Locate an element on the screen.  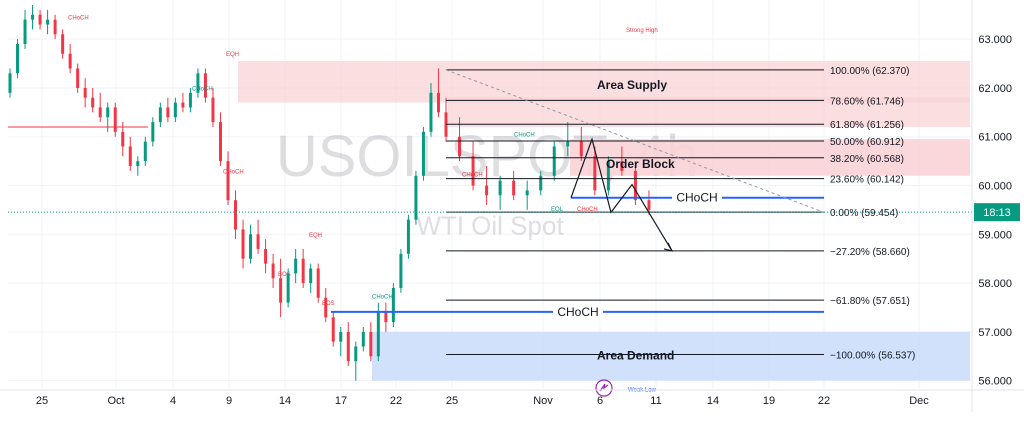
strong-high-label: Strong High is located at coordinates (642, 31).